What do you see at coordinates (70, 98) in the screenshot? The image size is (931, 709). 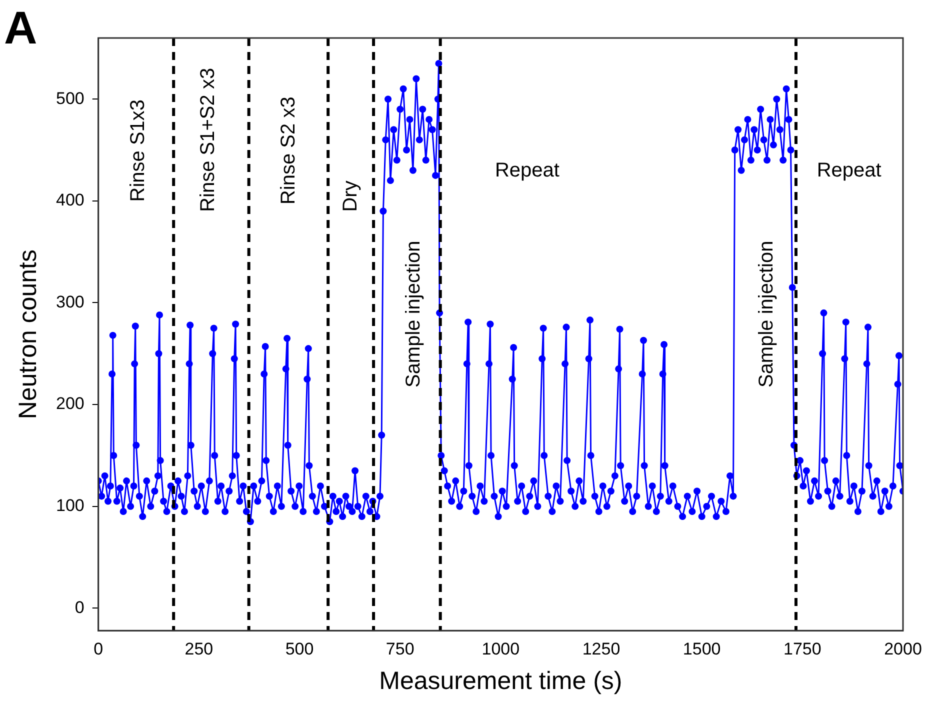 I see `y-tick-label: 500` at bounding box center [70, 98].